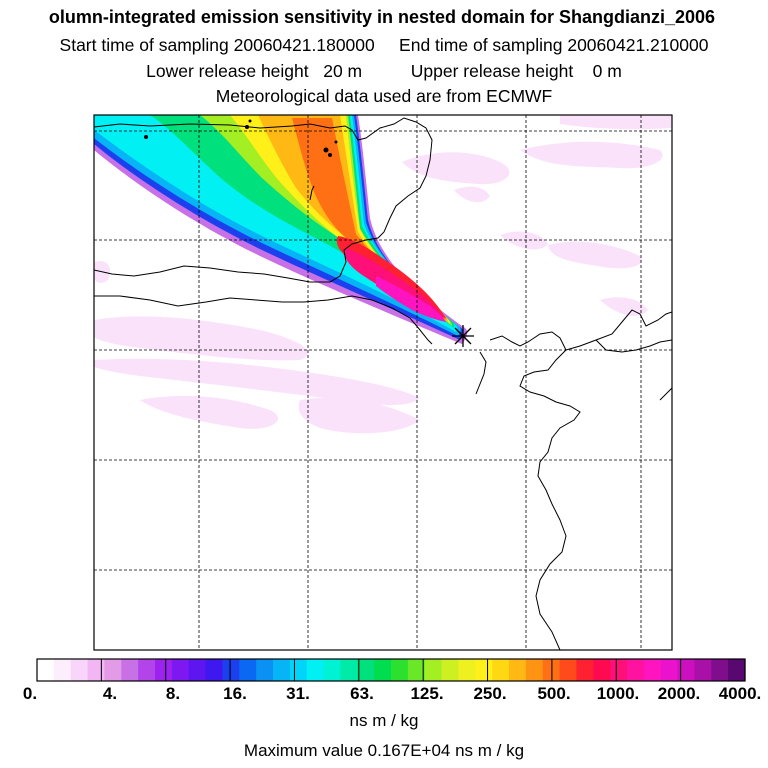 This screenshot has height=768, width=768. Describe the element at coordinates (679, 693) in the screenshot. I see `colorbar-label-2000: 2000.` at that location.